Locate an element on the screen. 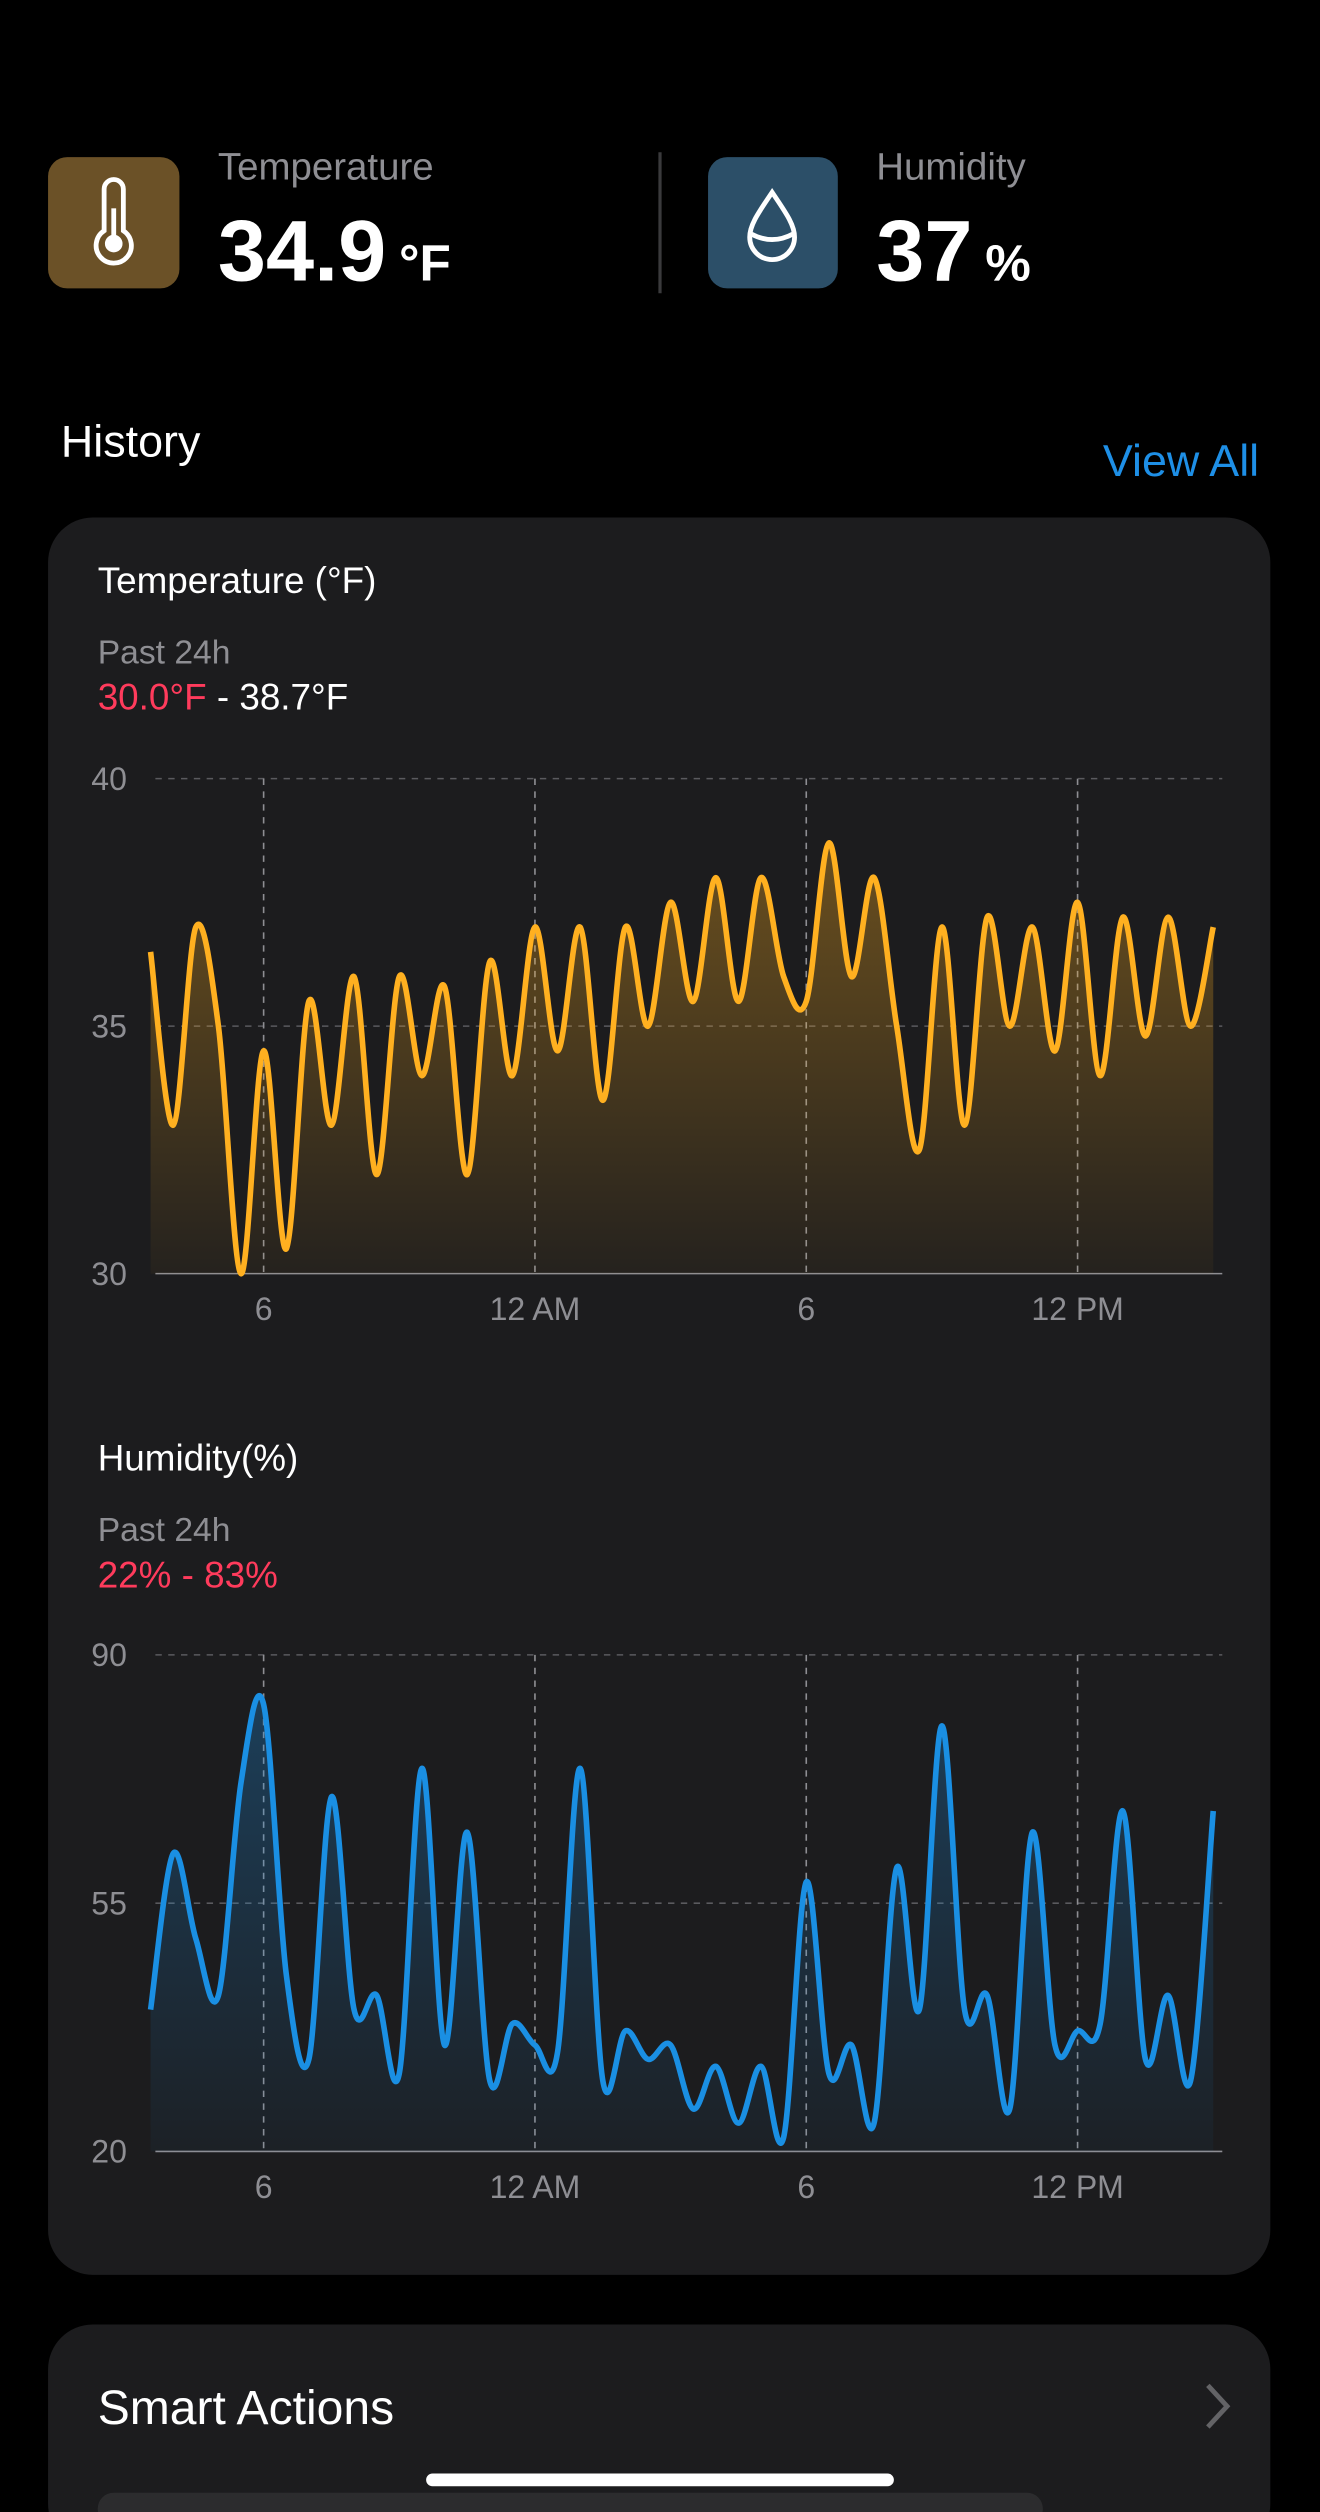 Image resolution: width=1320 pixels, height=2512 pixels. chevron is located at coordinates (1218, 2406).